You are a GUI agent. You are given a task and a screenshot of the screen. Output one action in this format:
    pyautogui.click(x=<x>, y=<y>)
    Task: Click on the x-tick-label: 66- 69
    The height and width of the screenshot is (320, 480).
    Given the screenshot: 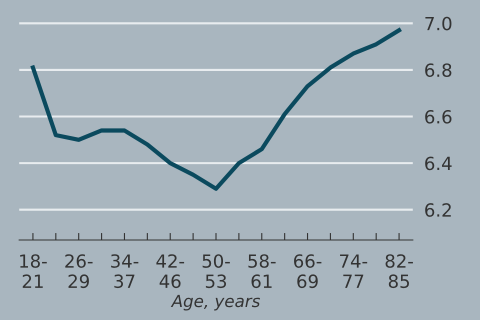 What is the action you would take?
    pyautogui.click(x=308, y=271)
    